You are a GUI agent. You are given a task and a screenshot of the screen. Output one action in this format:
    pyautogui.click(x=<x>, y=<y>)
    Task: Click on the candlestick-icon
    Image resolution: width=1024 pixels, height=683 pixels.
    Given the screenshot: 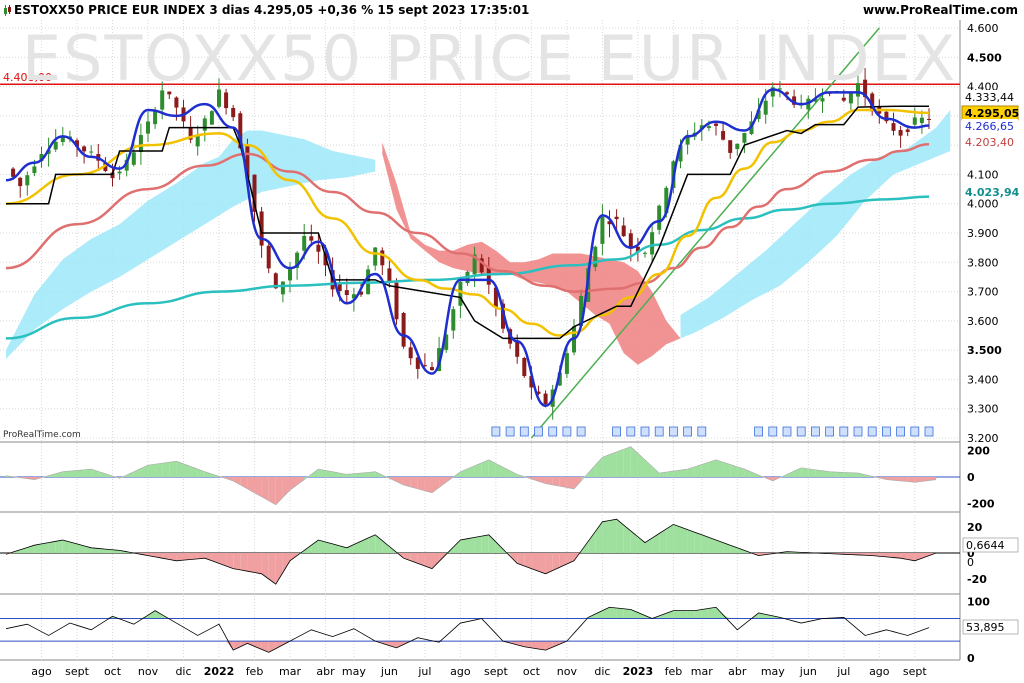 What is the action you would take?
    pyautogui.click(x=7, y=10)
    